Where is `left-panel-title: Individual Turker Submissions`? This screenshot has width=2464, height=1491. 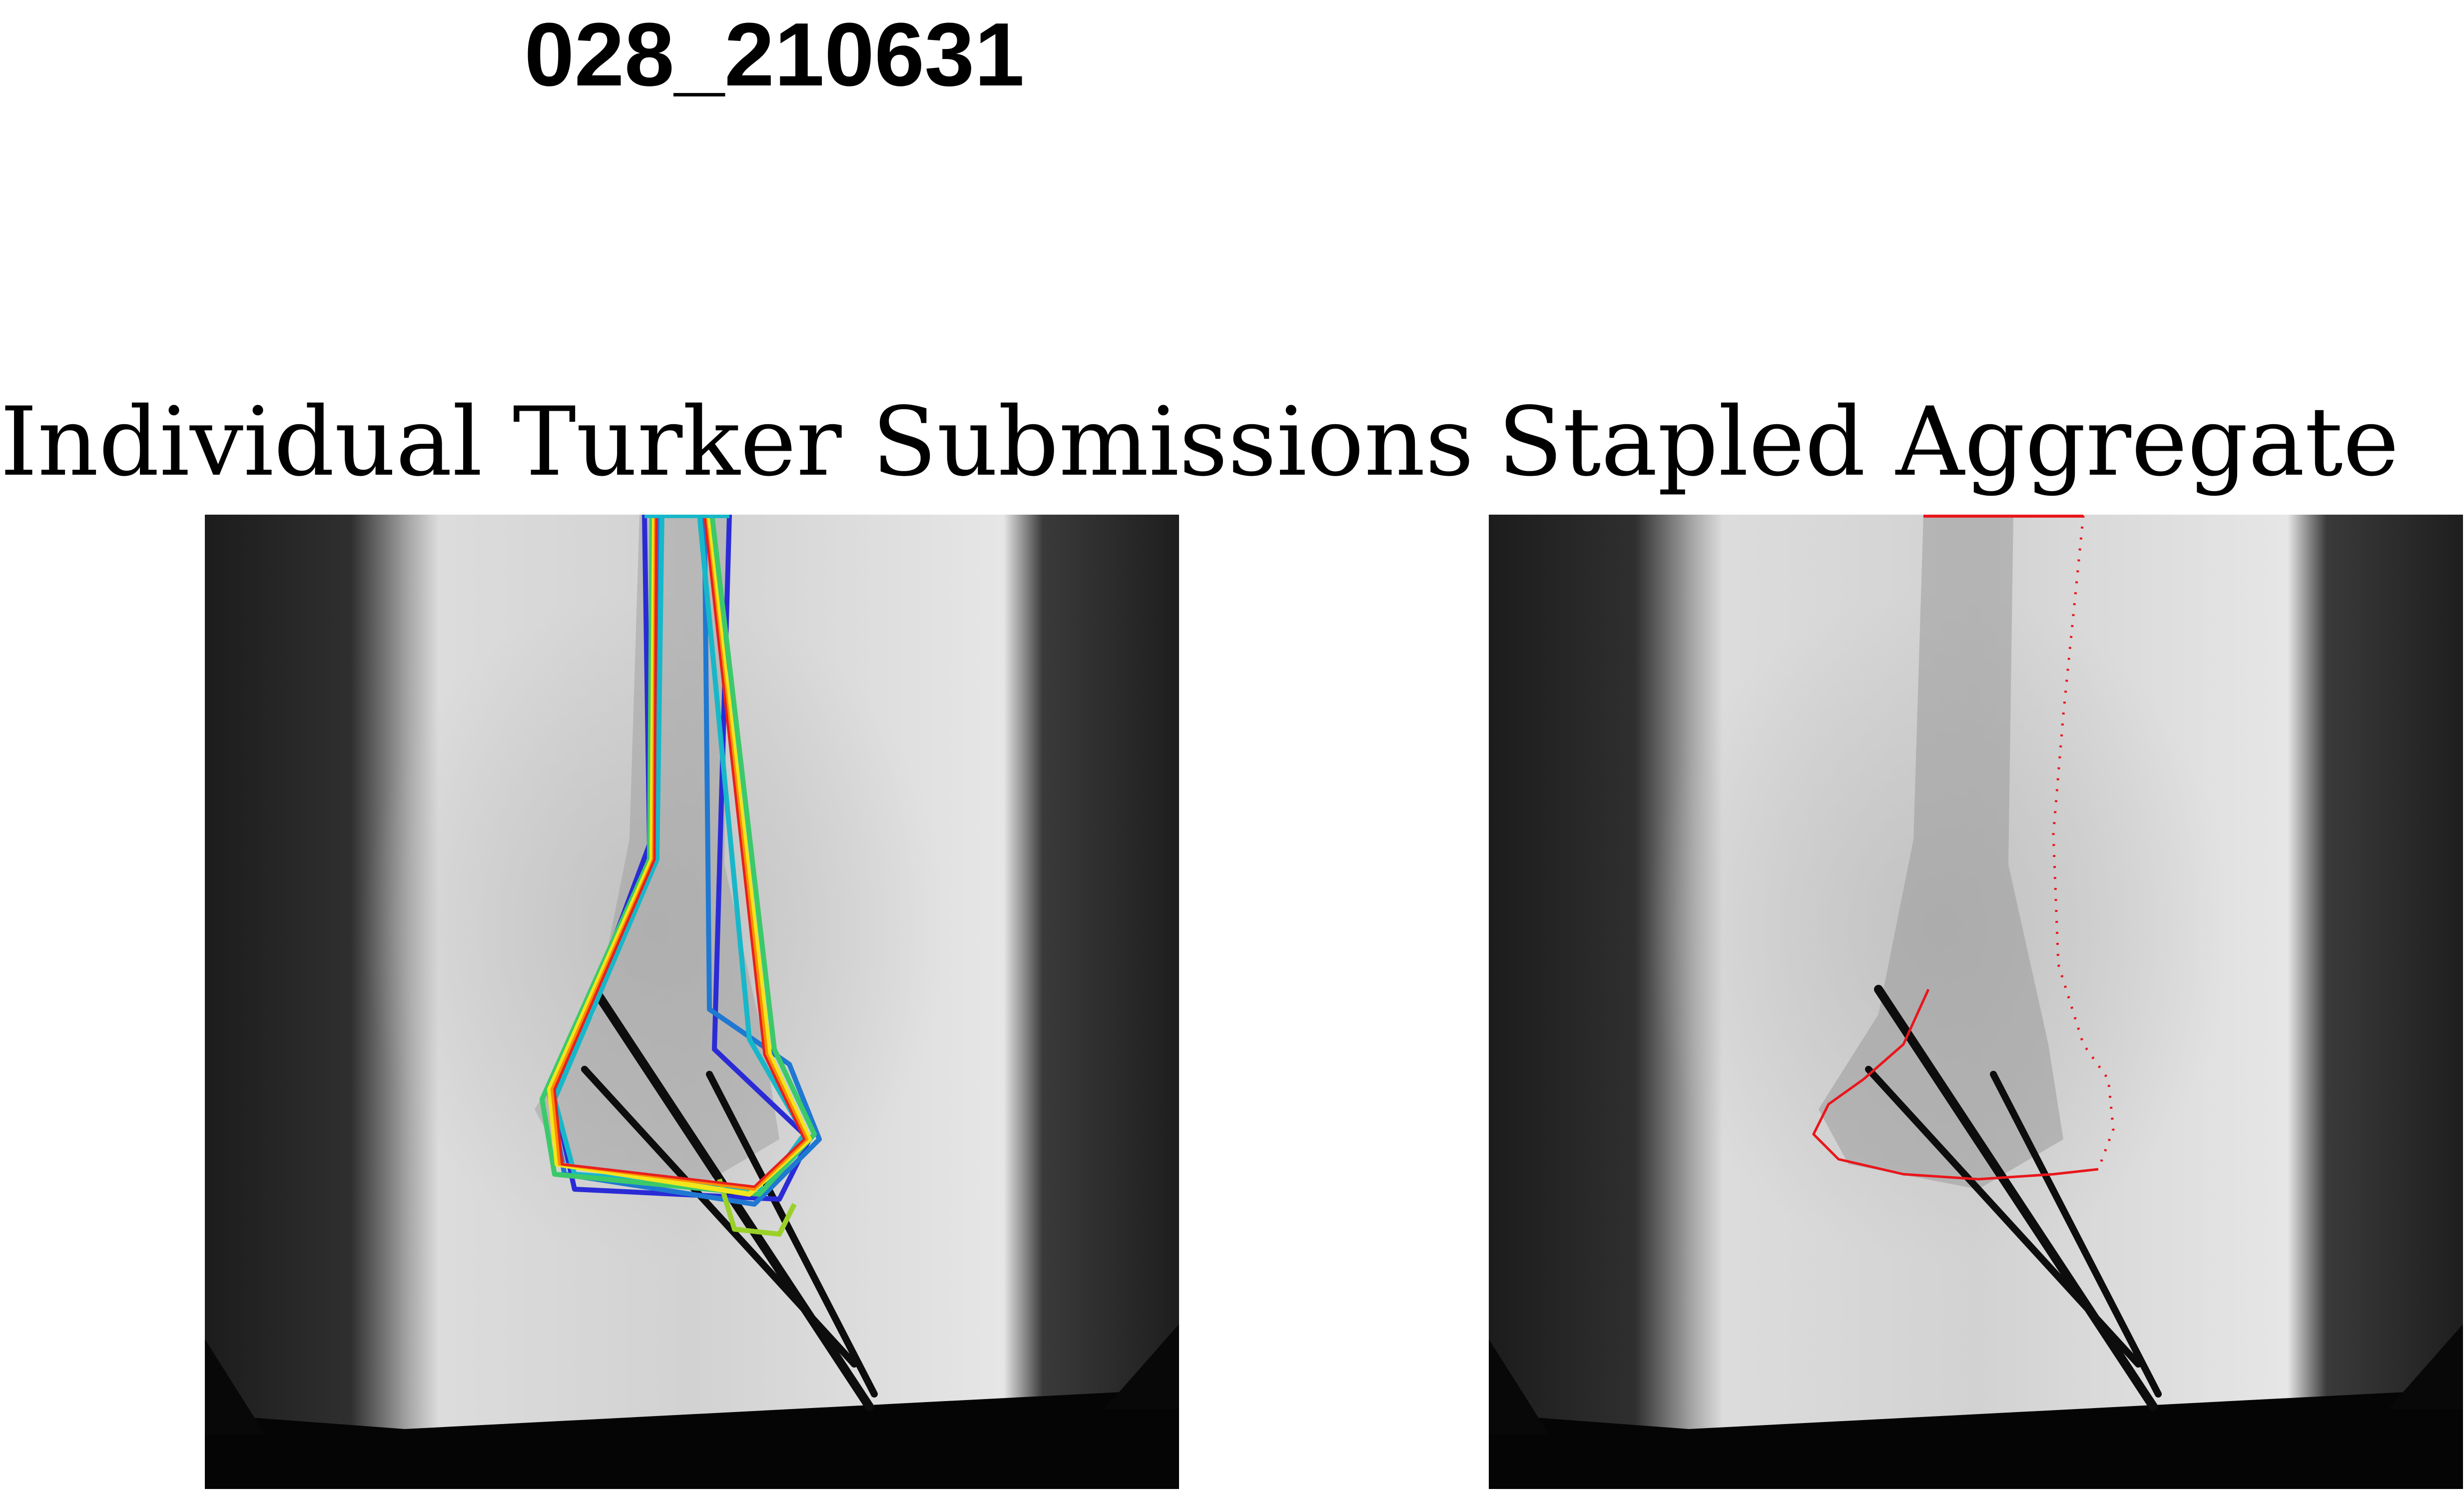 left-panel-title: Individual Turker Submissions is located at coordinates (737, 442).